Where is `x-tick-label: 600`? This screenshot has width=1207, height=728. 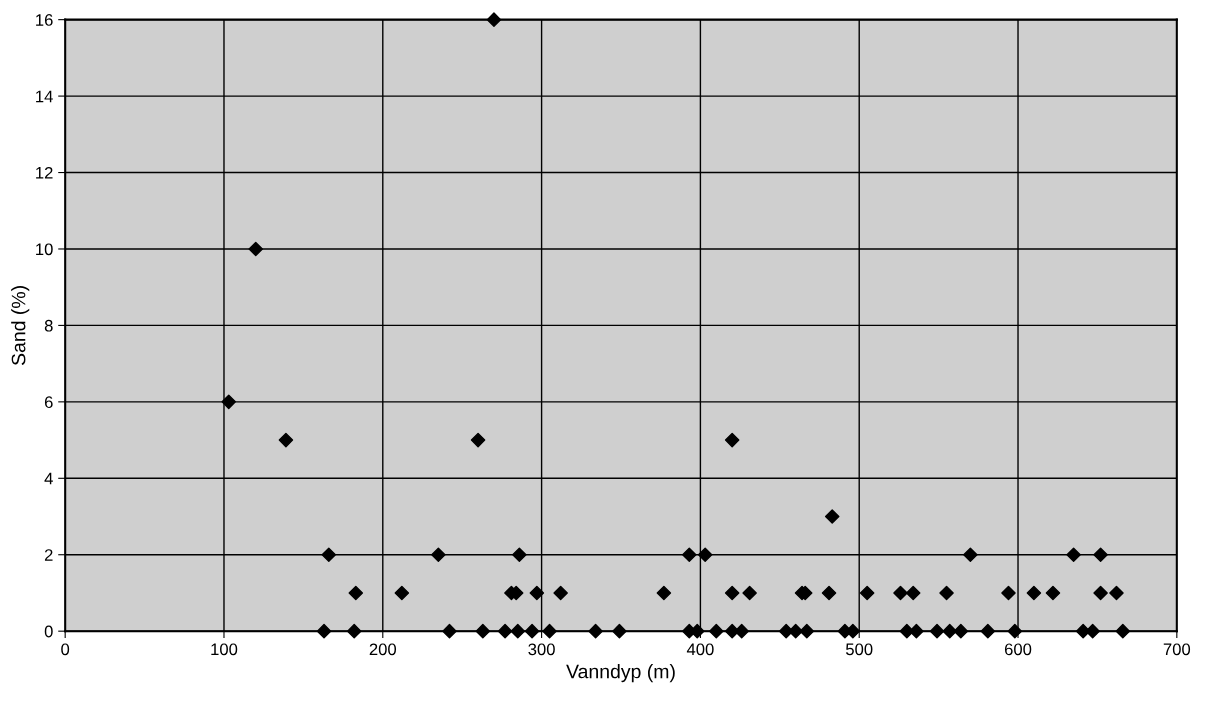 x-tick-label: 600 is located at coordinates (1018, 649).